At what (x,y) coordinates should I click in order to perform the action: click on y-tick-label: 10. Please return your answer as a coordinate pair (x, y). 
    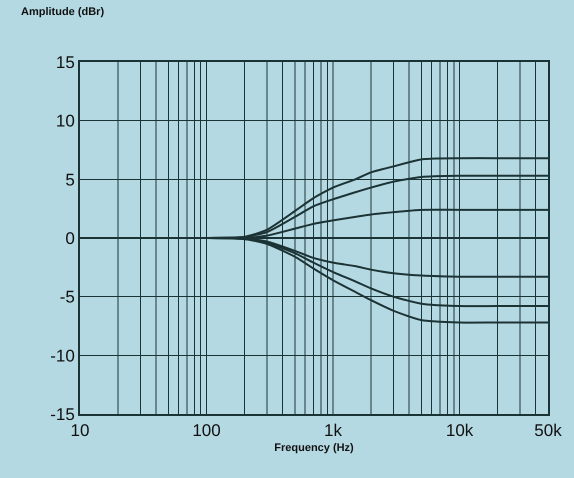
    Looking at the image, I should click on (65, 121).